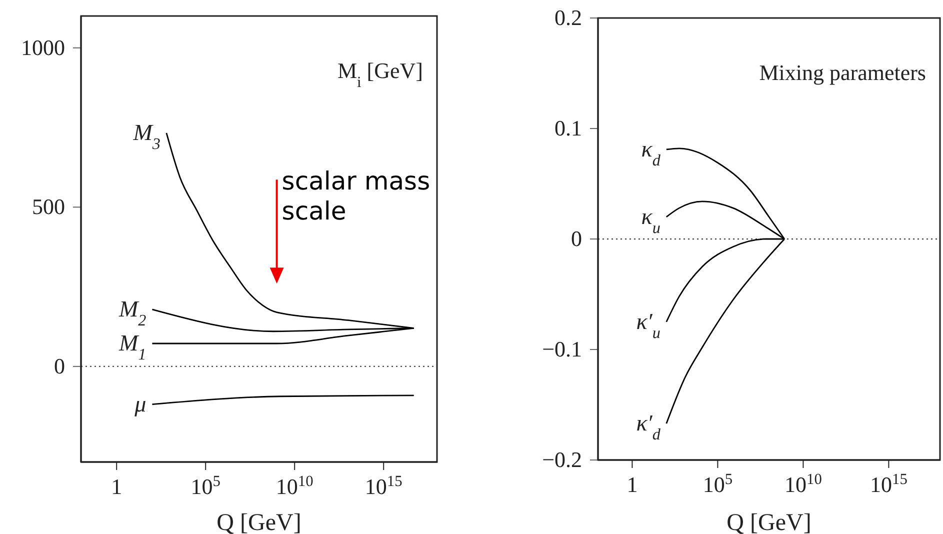 The image size is (943, 534). Describe the element at coordinates (132, 346) in the screenshot. I see `series-label: M$_{1}$` at that location.